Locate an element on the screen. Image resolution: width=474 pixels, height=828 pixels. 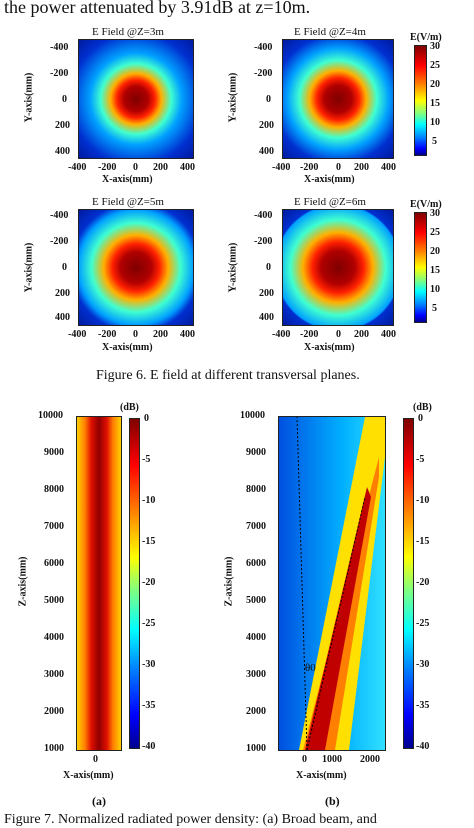
fig6-panel-title: E Field @Z=4m is located at coordinates (330, 32).